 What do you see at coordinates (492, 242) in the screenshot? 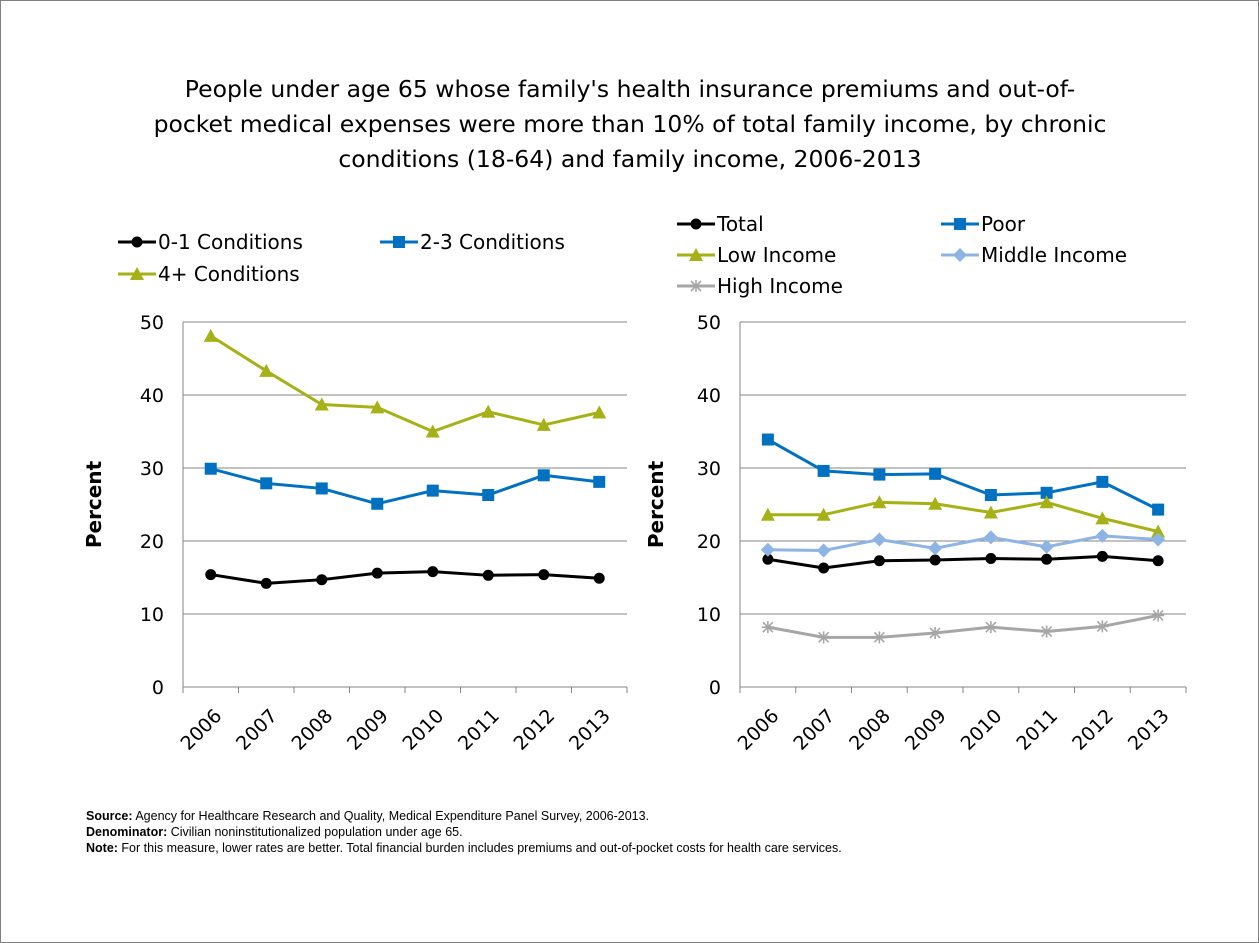
I see `legend-label: 2-3 Conditions` at bounding box center [492, 242].